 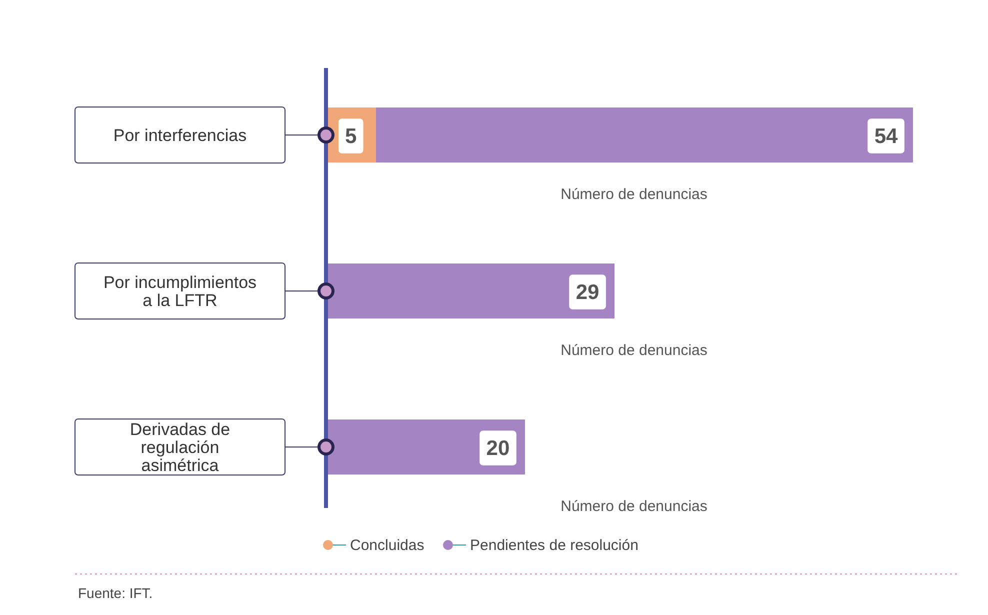 I want to click on source-note: Fuente: IFT., so click(x=115, y=593).